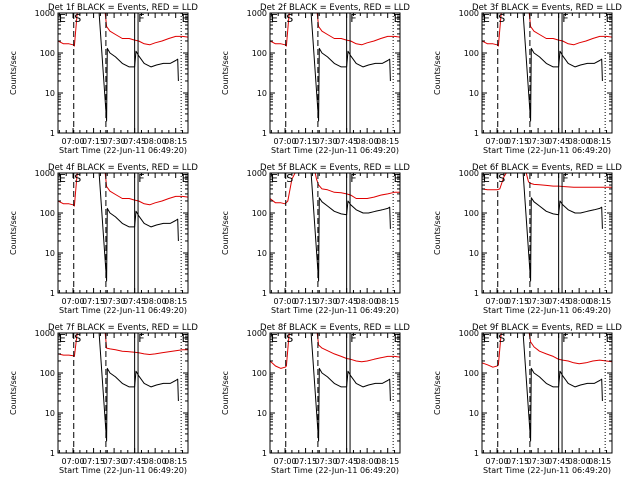  Describe the element at coordinates (335, 8) in the screenshot. I see `panel-title: Det 2f BLACK = Events, RED = LLD` at that location.